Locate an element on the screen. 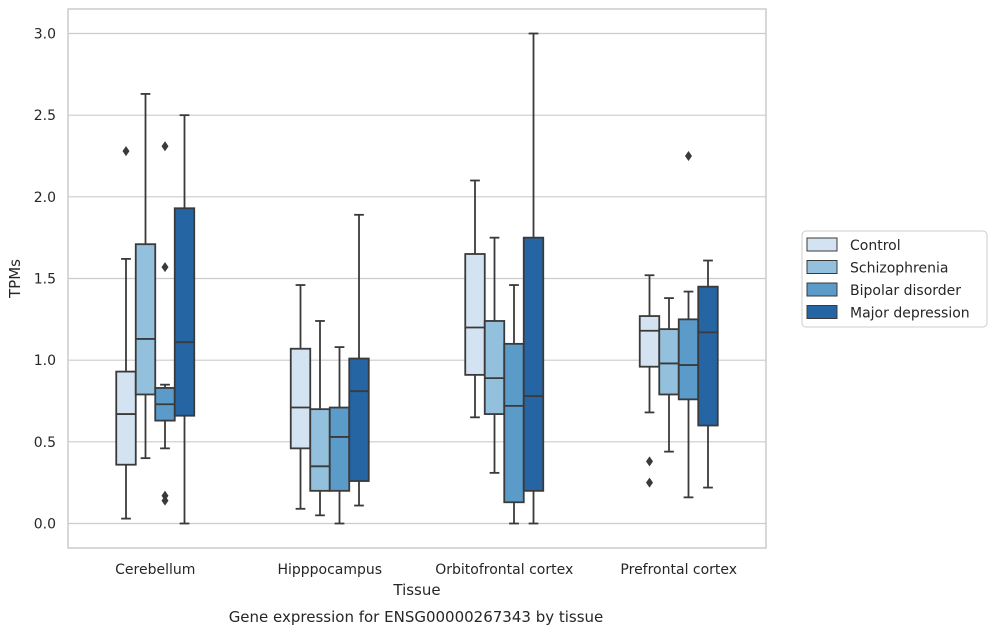 This screenshot has height=638, width=997. legend-label-control: Control is located at coordinates (875, 246).